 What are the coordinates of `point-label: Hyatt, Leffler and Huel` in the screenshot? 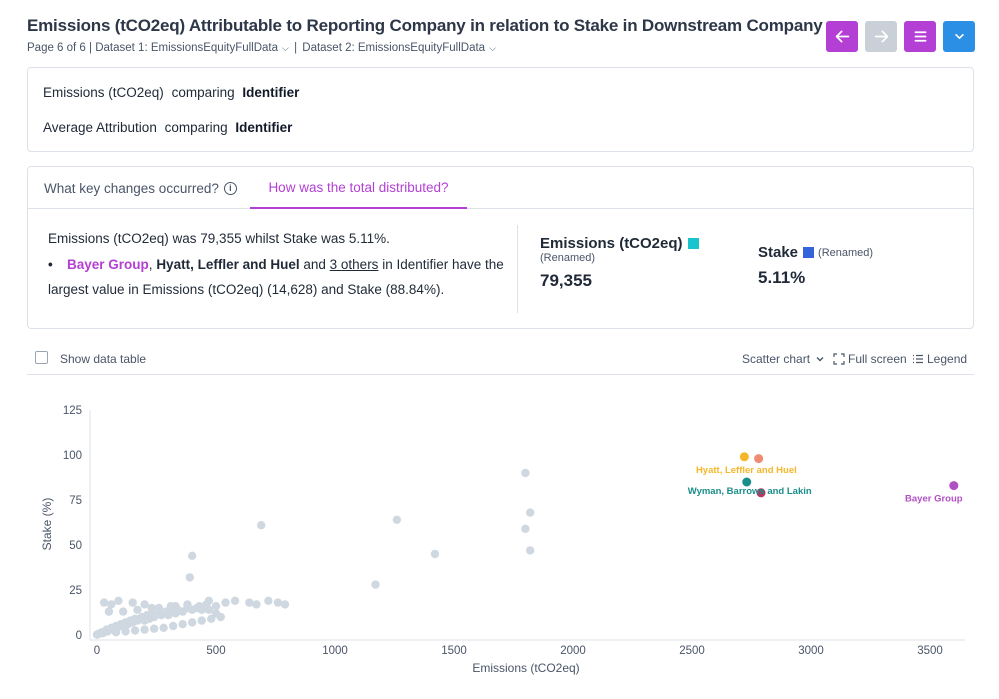 It's located at (746, 470).